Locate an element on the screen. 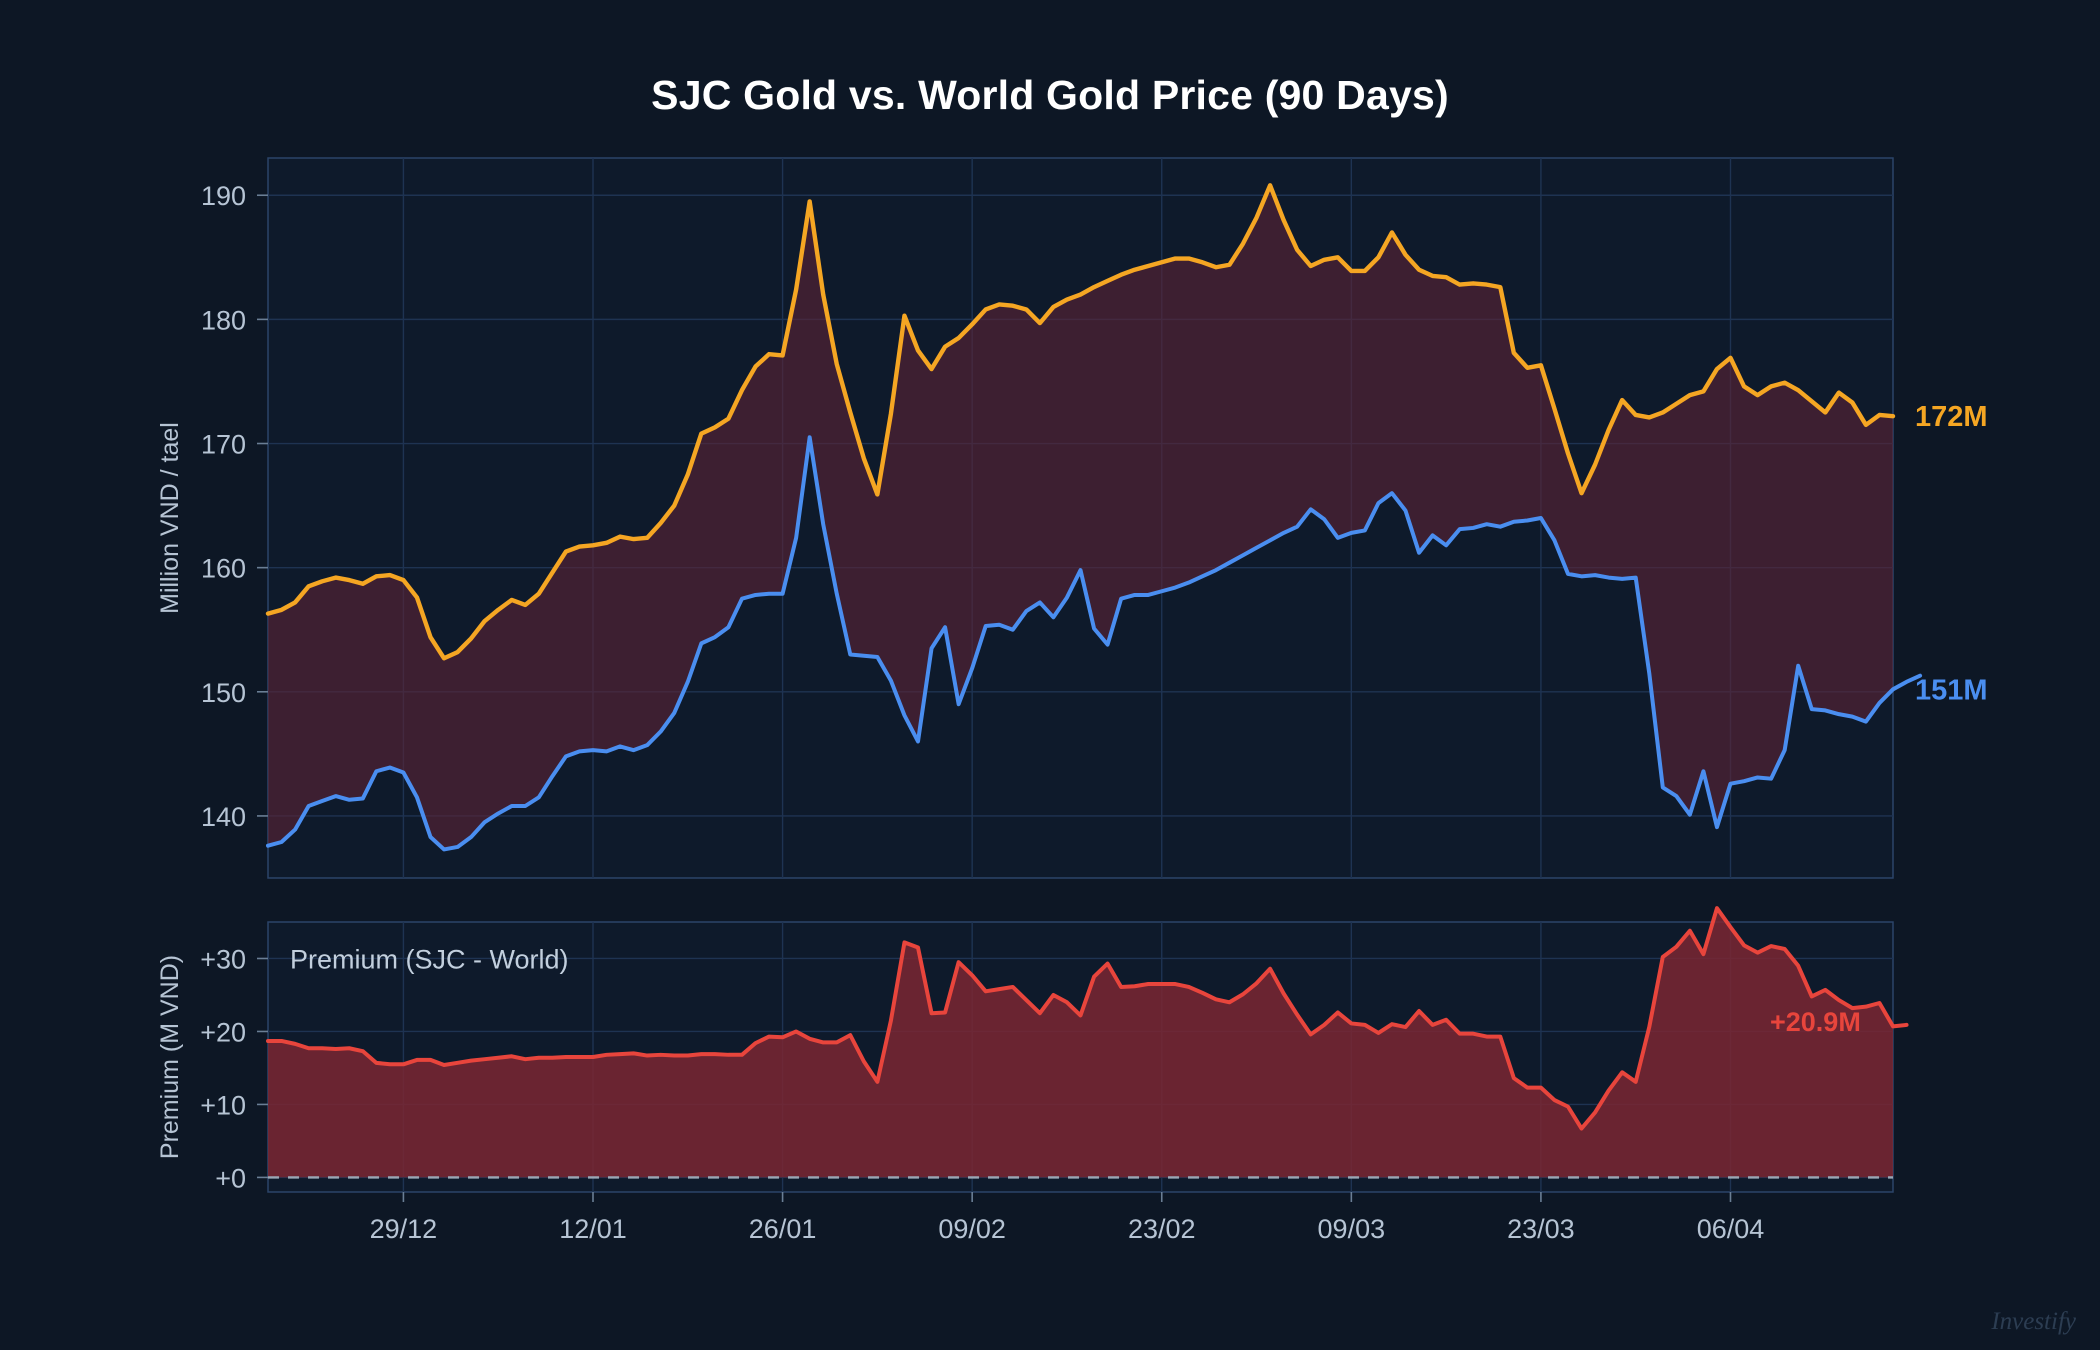 Image resolution: width=2100 pixels, height=1350 pixels. y-tick-label: +20 is located at coordinates (223, 1032).